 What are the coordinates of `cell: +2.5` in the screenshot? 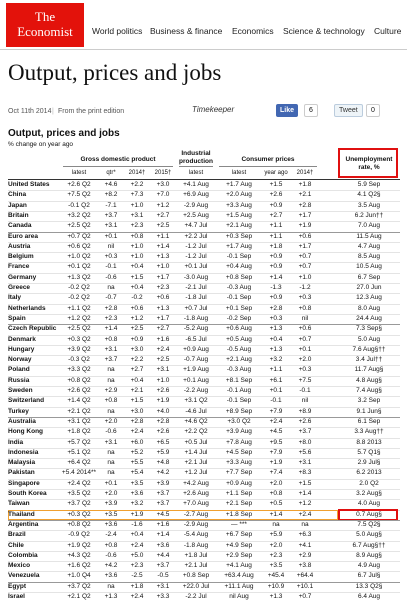 It's located at (137, 329).